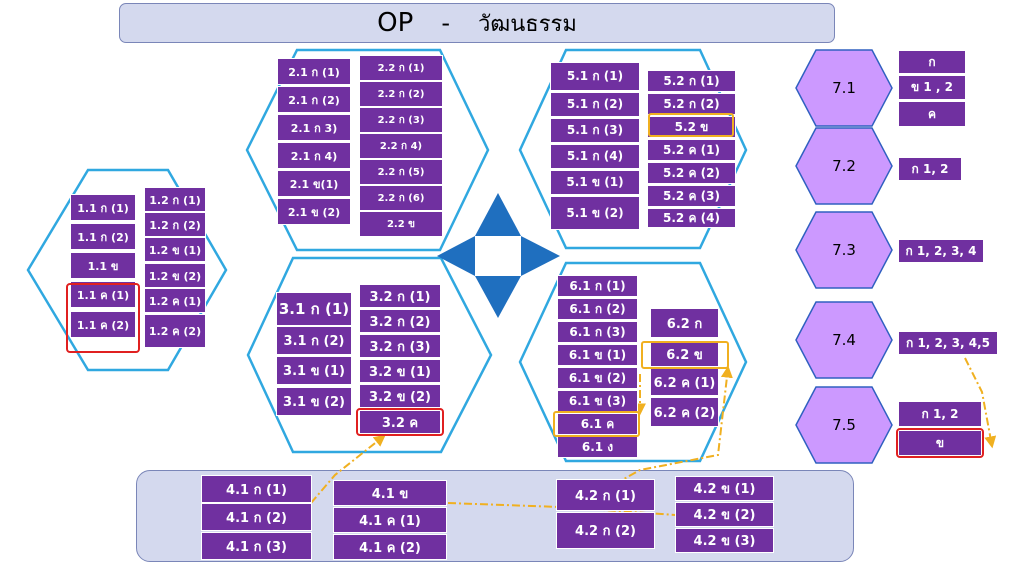 The width and height of the screenshot is (1024, 576). What do you see at coordinates (314, 370) in the screenshot?
I see `g3-cell: 3.1 ข (1)` at bounding box center [314, 370].